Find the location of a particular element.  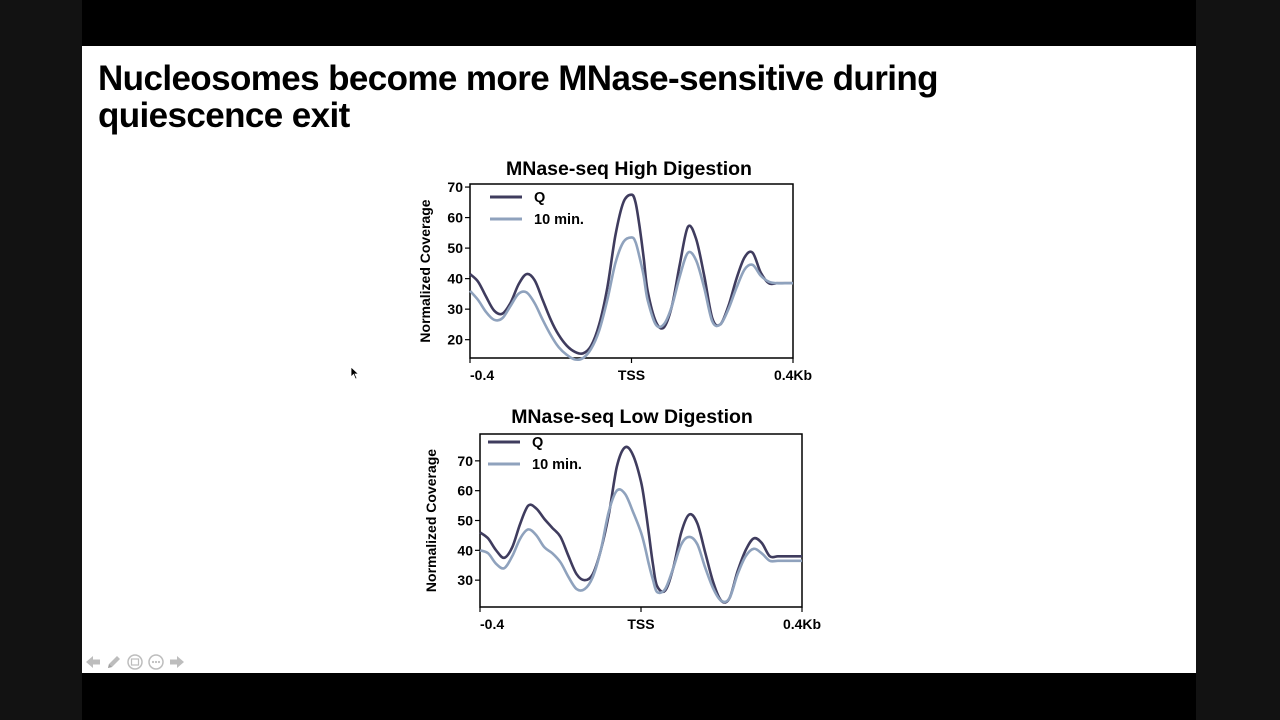

right-frame is located at coordinates (1238, 360).